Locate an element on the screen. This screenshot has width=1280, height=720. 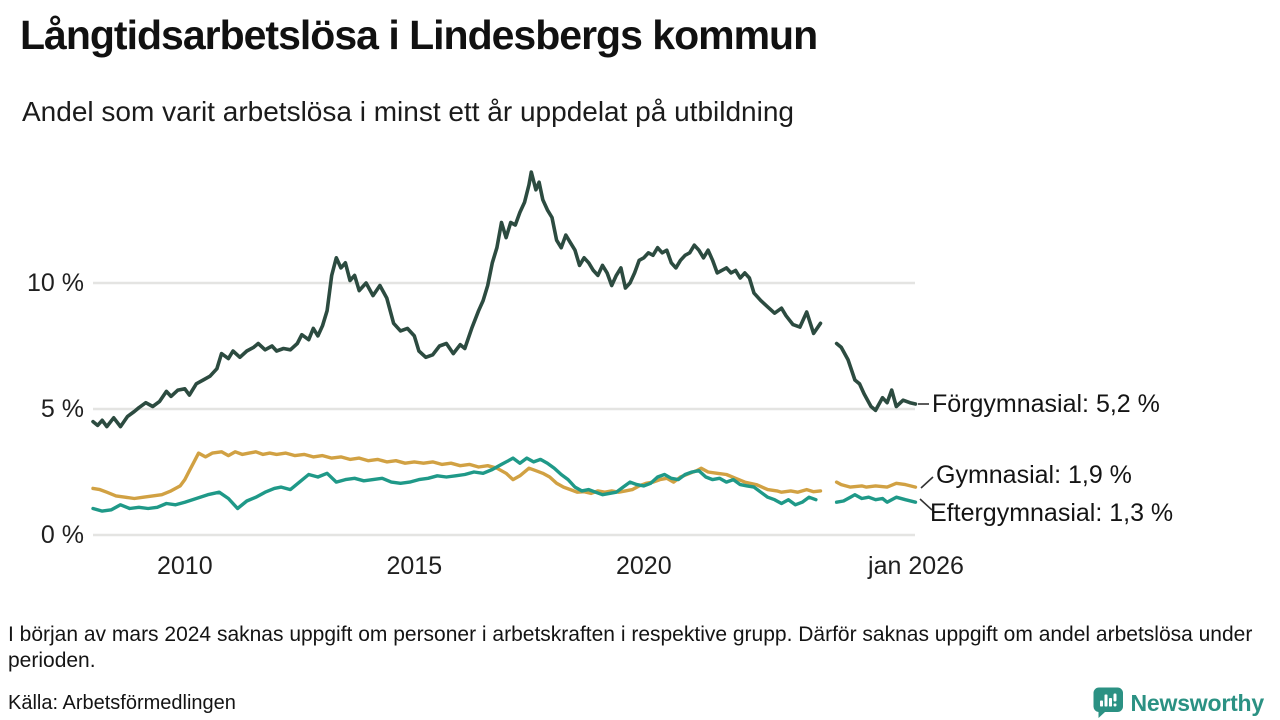
newsworthy-logo: Newsworthy is located at coordinates (1178, 703).